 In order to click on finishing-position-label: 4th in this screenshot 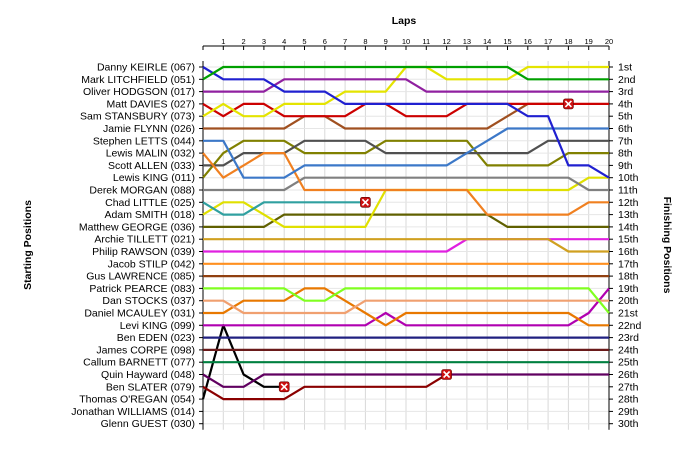, I will do `click(625, 104)`.